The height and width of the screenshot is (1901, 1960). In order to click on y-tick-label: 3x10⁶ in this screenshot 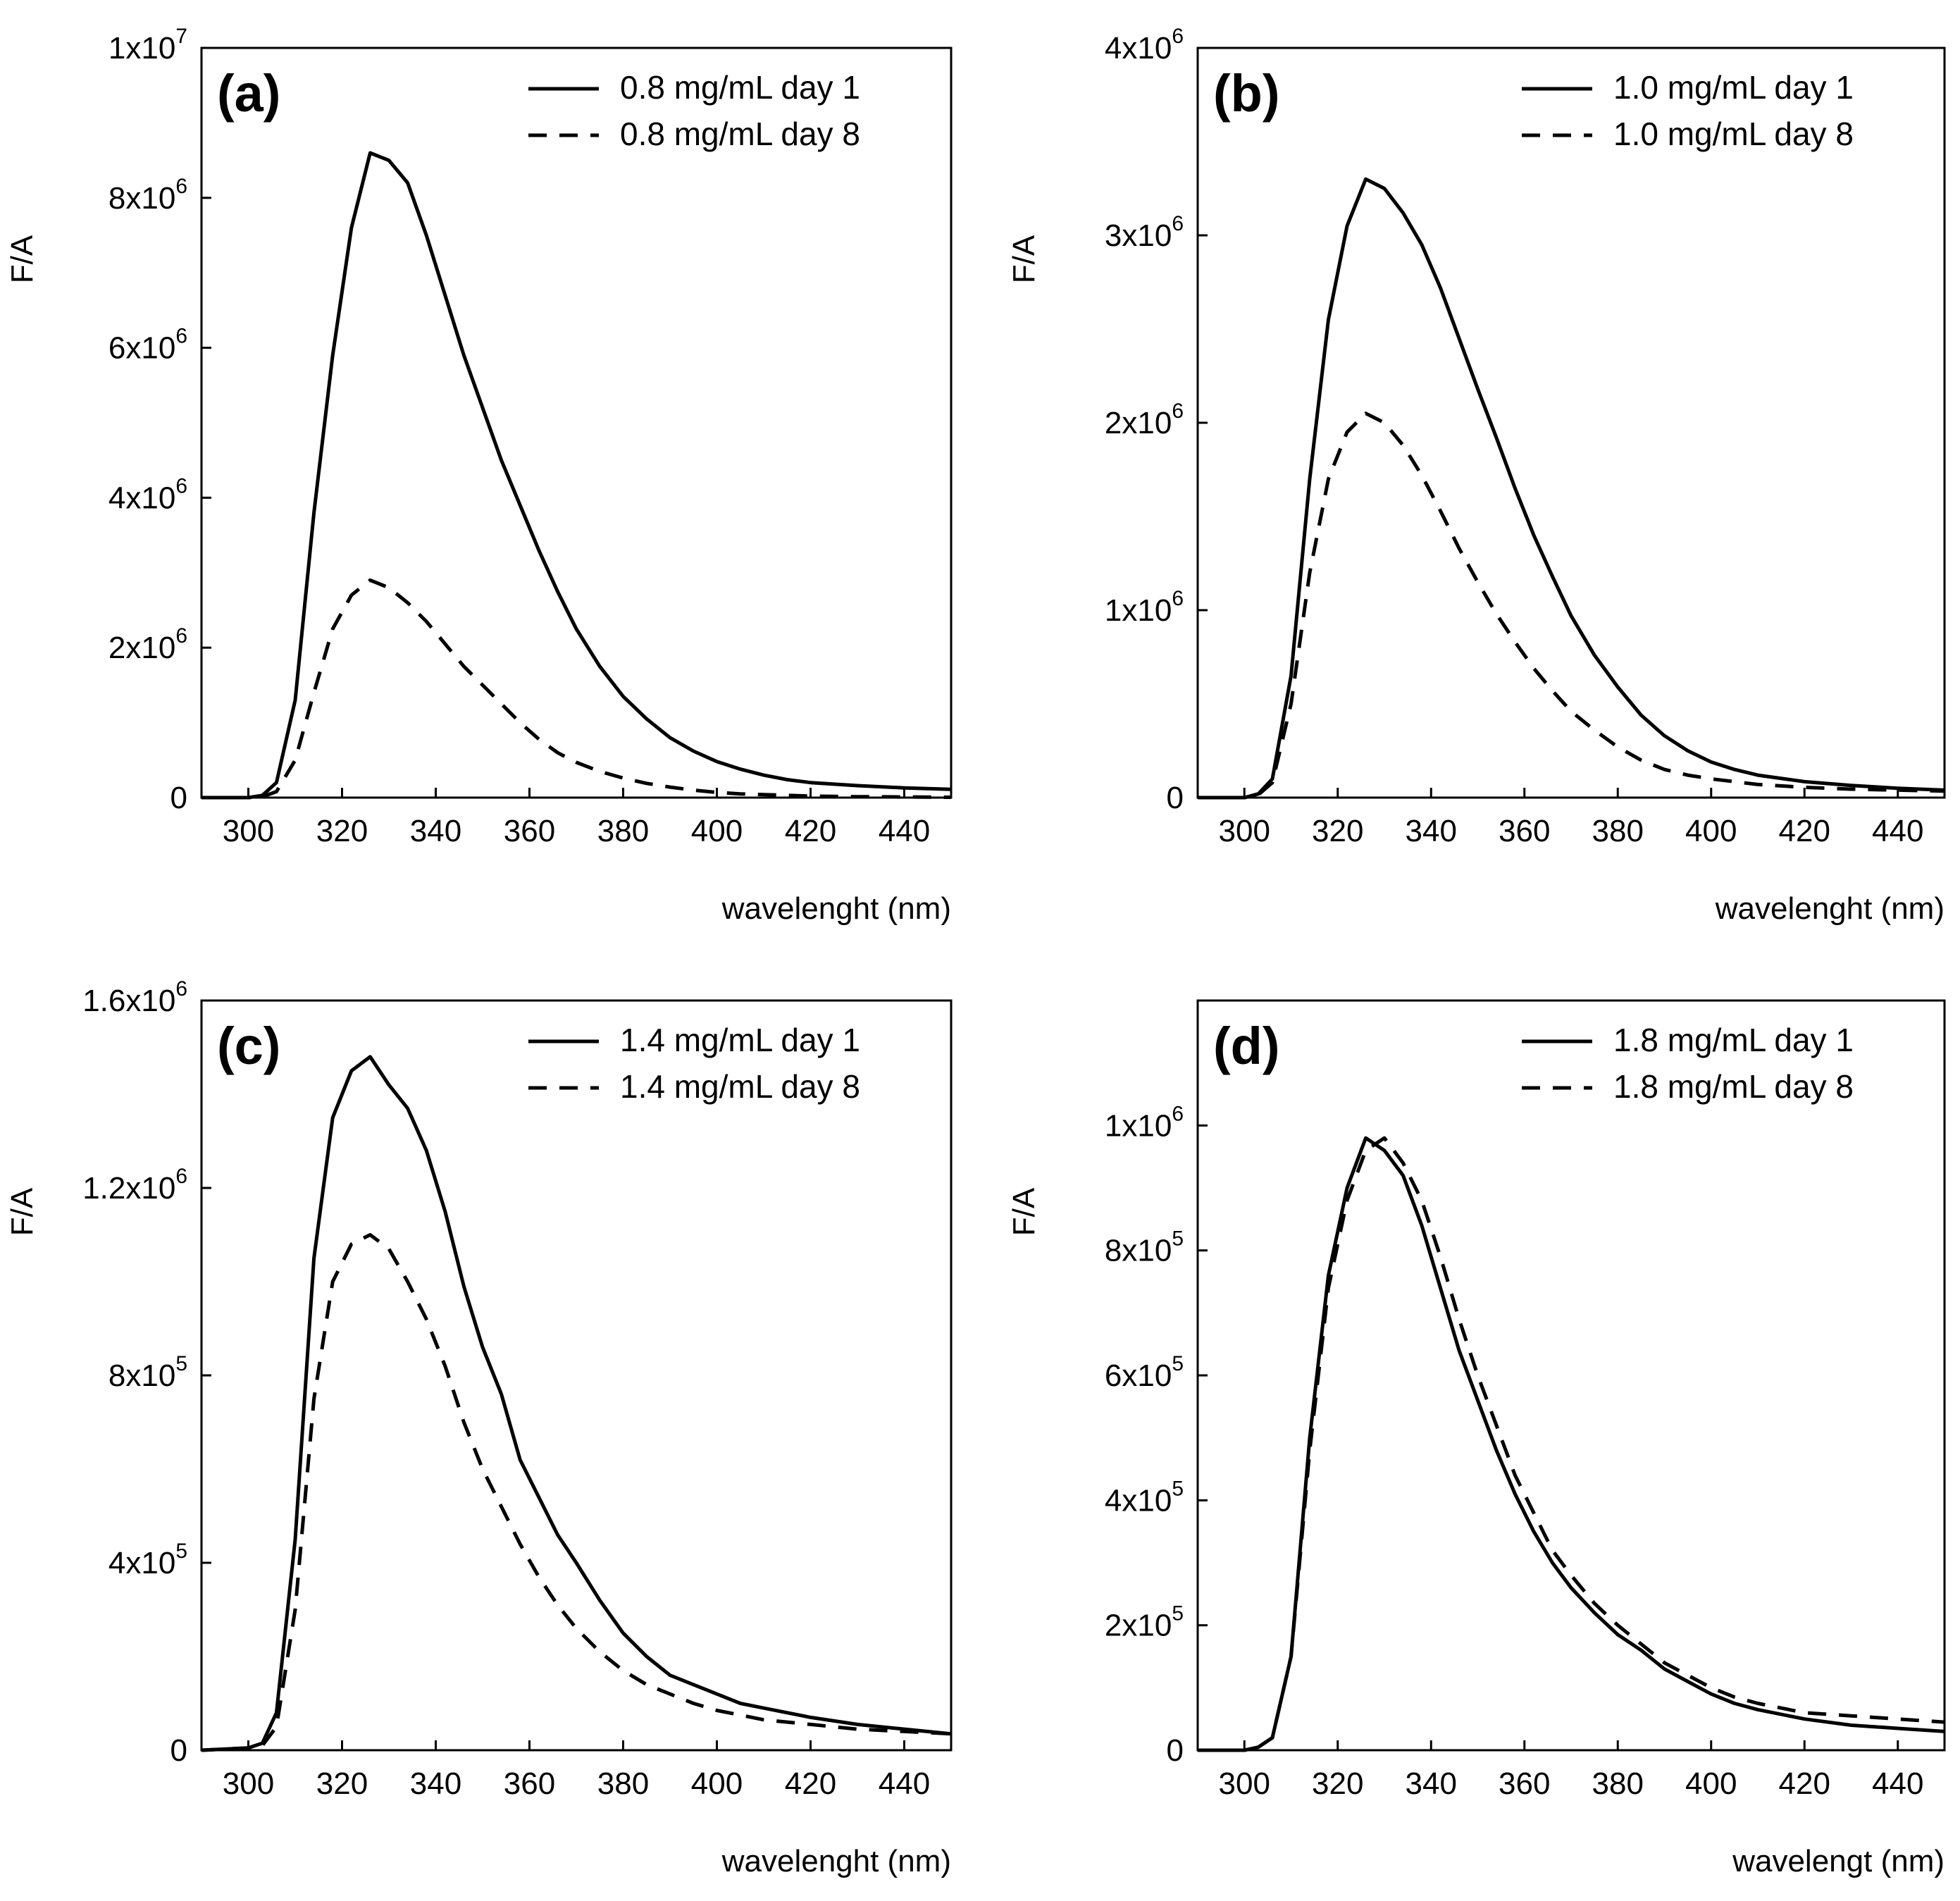, I will do `click(1144, 232)`.